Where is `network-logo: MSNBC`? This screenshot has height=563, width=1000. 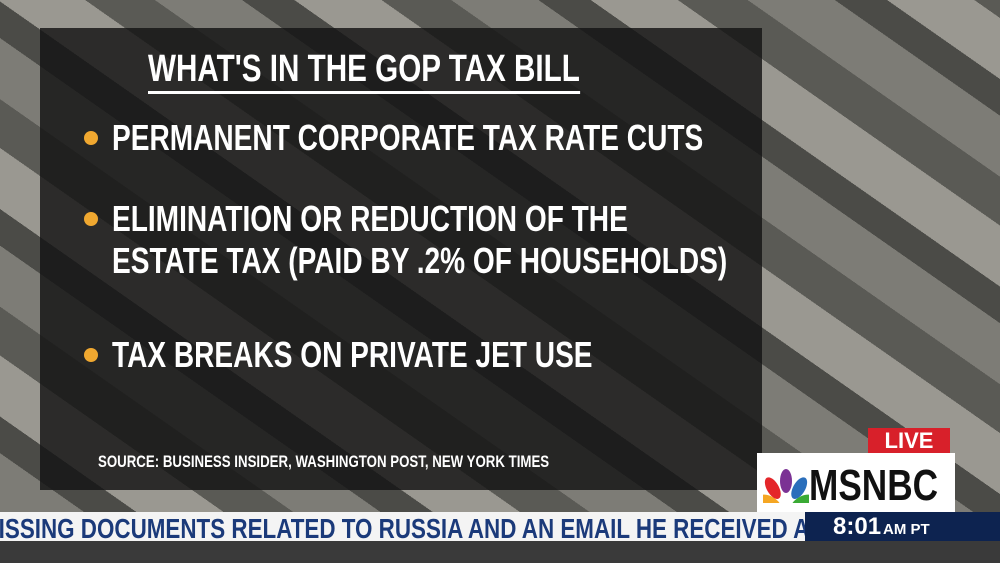
network-logo: MSNBC is located at coordinates (856, 482).